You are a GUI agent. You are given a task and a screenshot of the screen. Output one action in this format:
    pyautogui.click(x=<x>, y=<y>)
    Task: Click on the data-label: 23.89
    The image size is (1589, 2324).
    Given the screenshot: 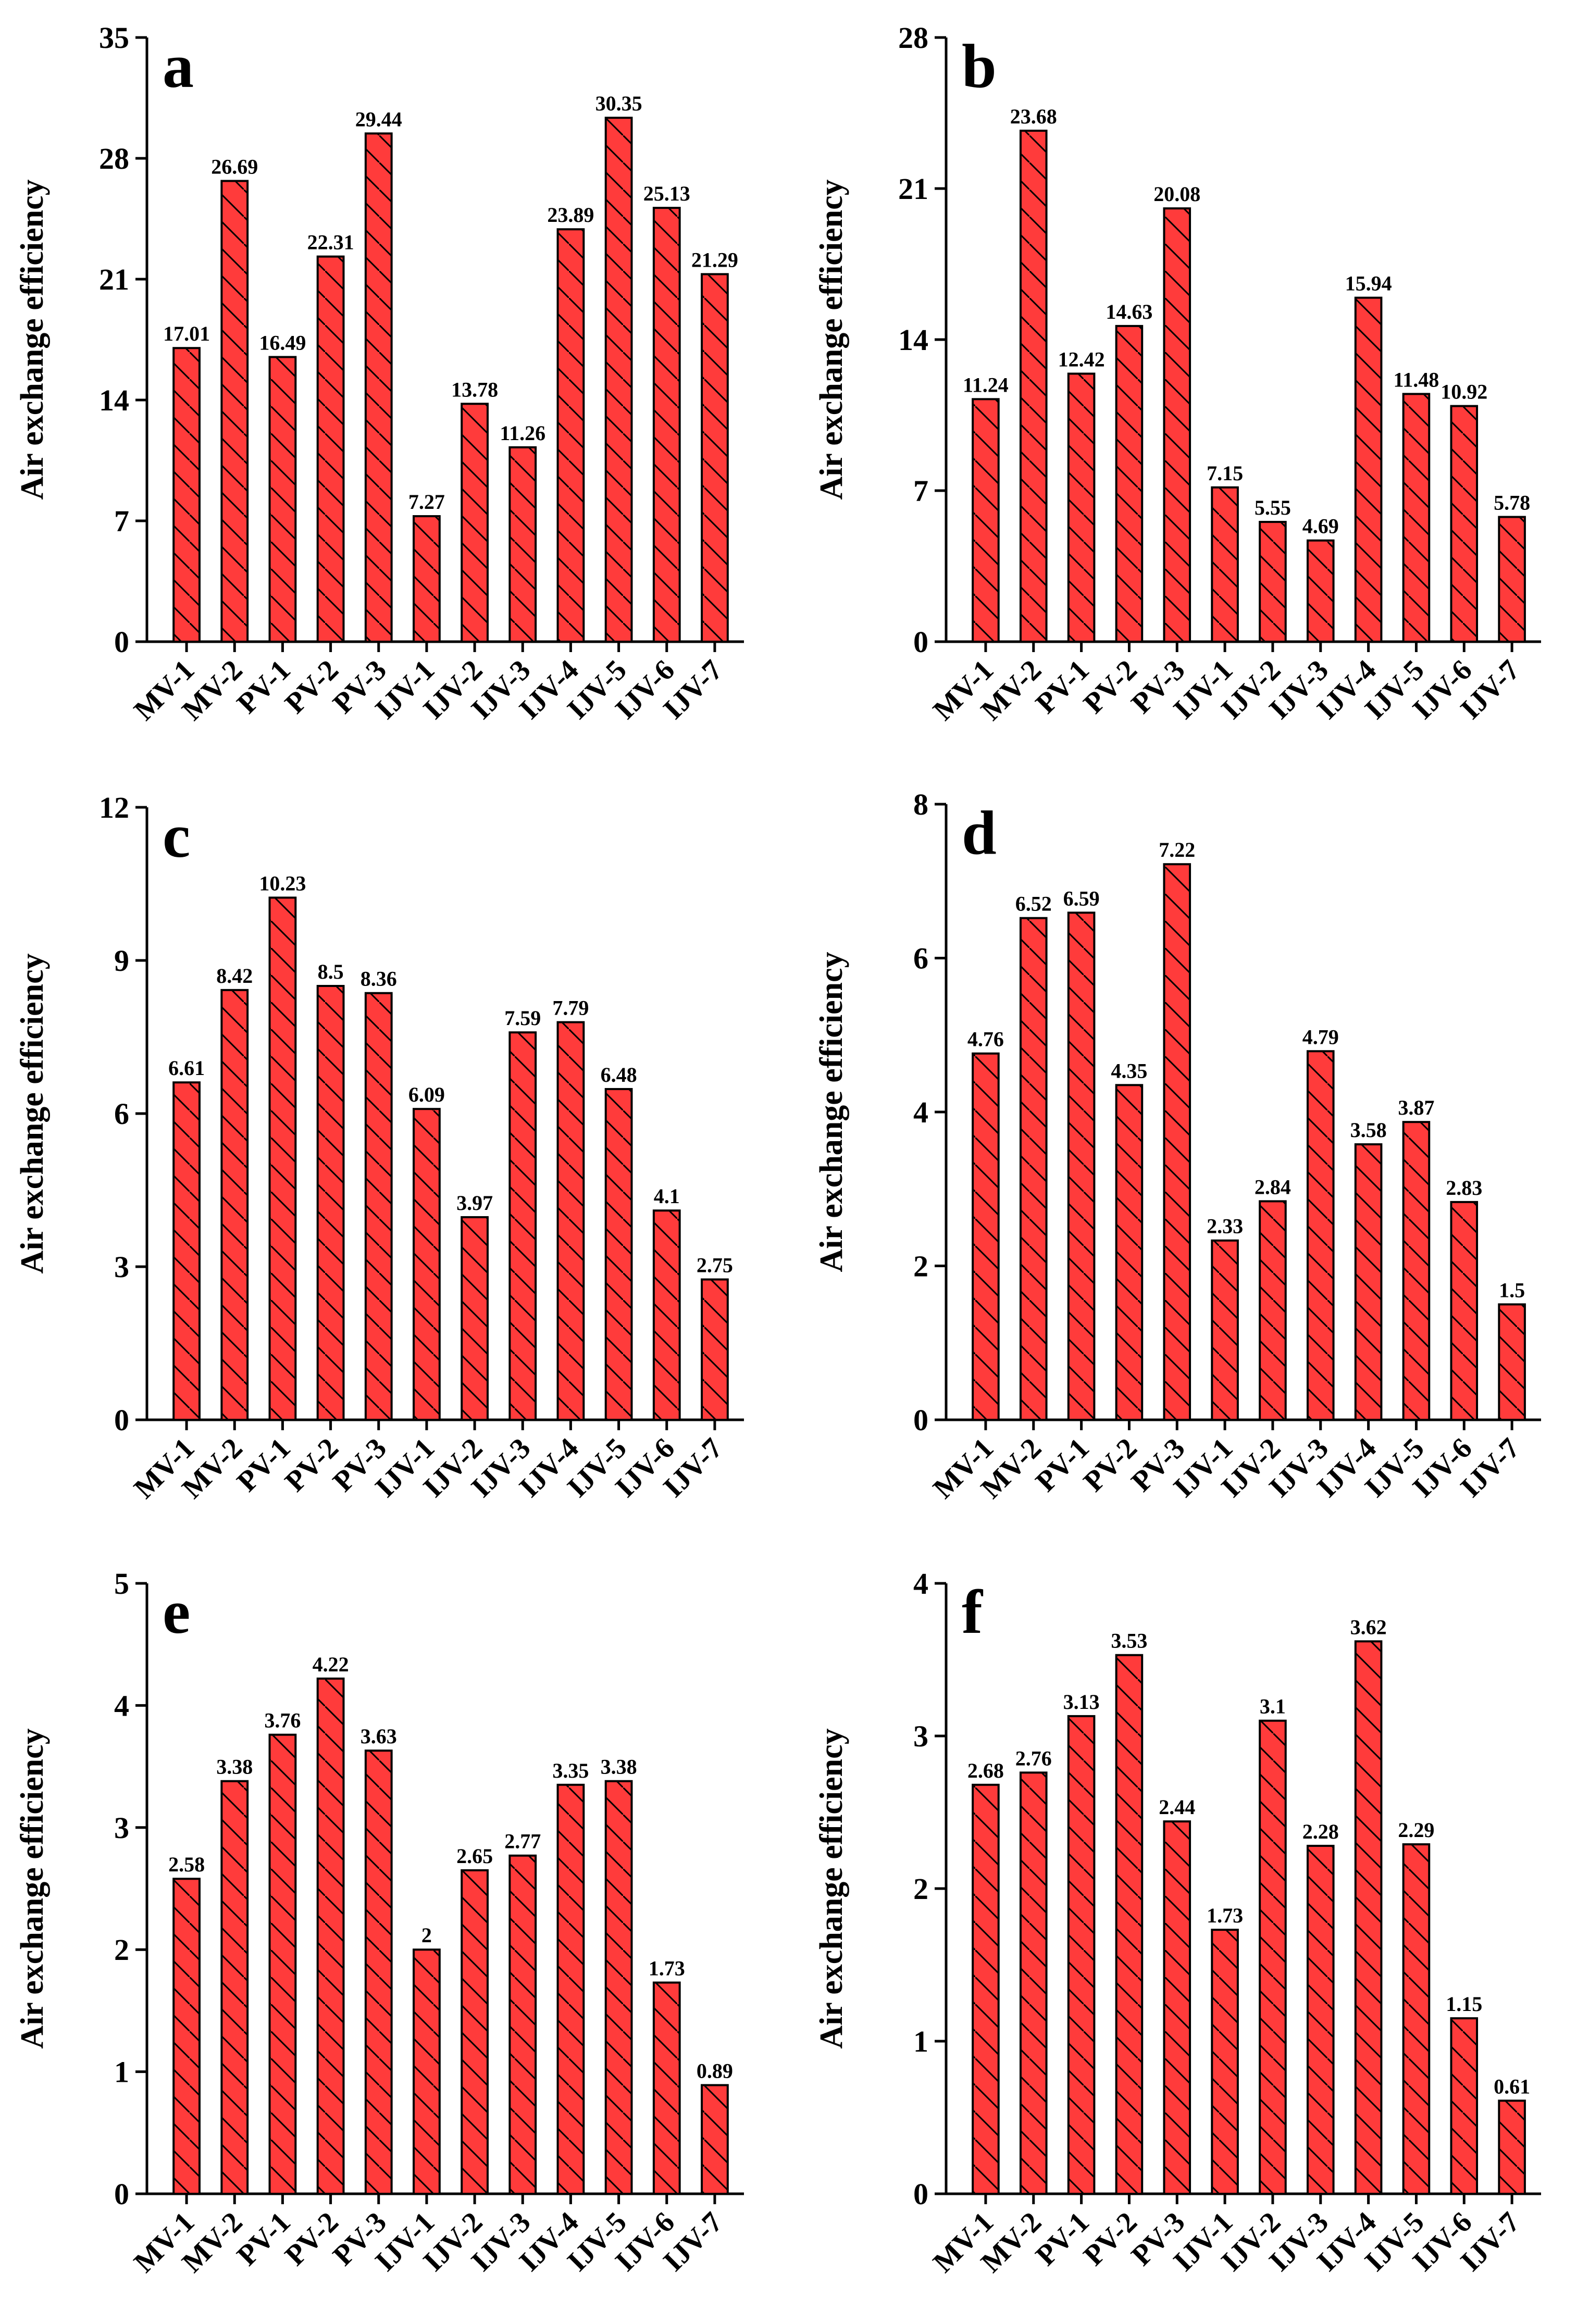 What is the action you would take?
    pyautogui.click(x=570, y=215)
    